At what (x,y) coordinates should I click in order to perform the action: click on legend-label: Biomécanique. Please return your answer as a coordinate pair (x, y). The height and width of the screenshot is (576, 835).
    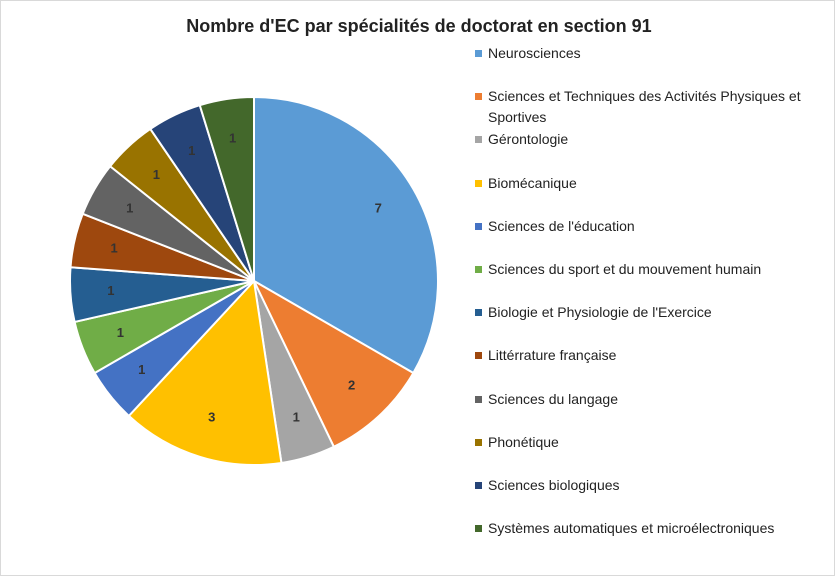
    Looking at the image, I should click on (532, 182).